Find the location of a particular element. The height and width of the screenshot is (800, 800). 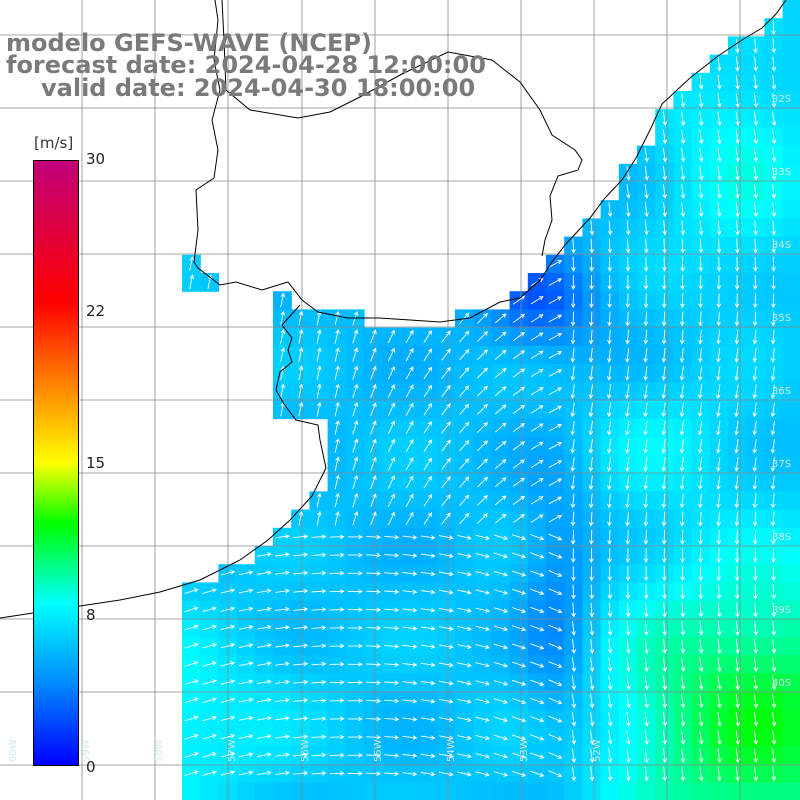

longitude-label: 60W is located at coordinates (13, 750).